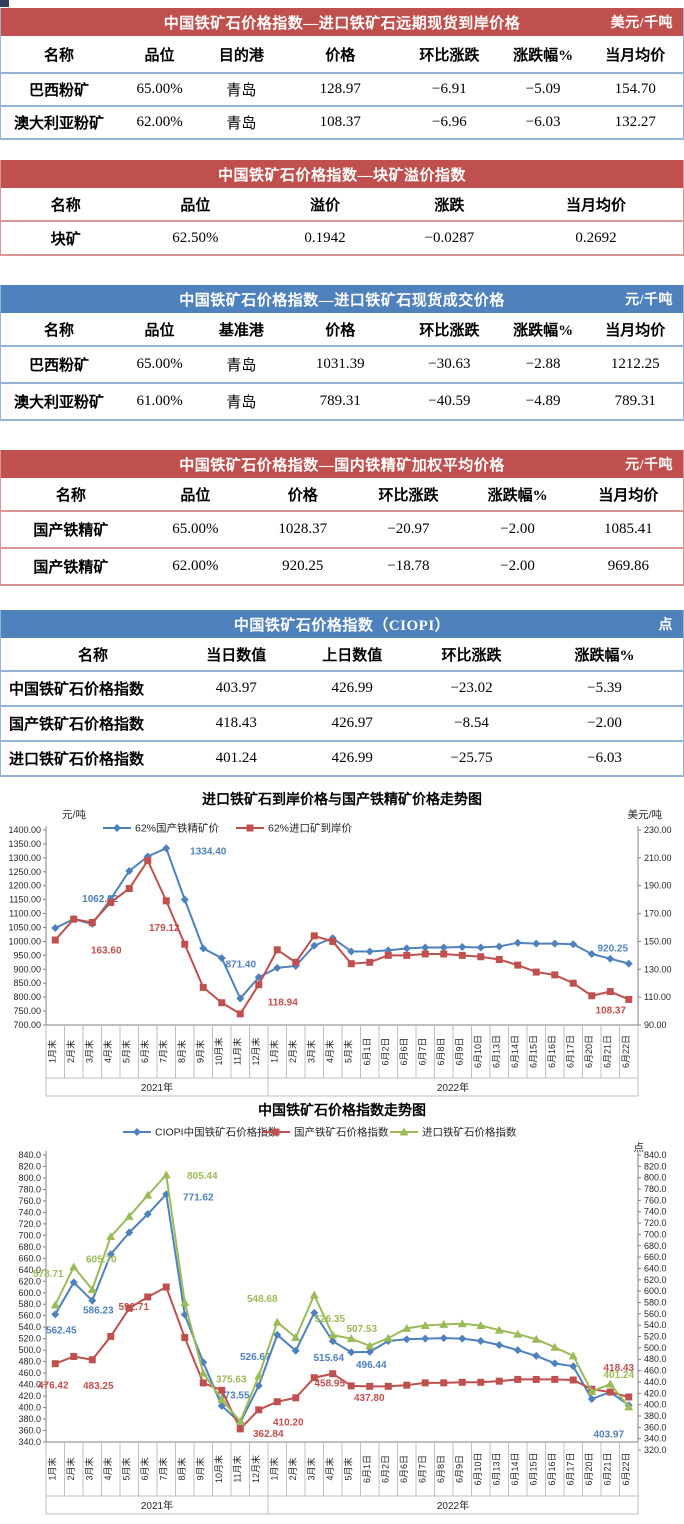 Image resolution: width=684 pixels, height=1524 pixels. I want to click on legend-item: 62%国产铁精矿价, so click(161, 828).